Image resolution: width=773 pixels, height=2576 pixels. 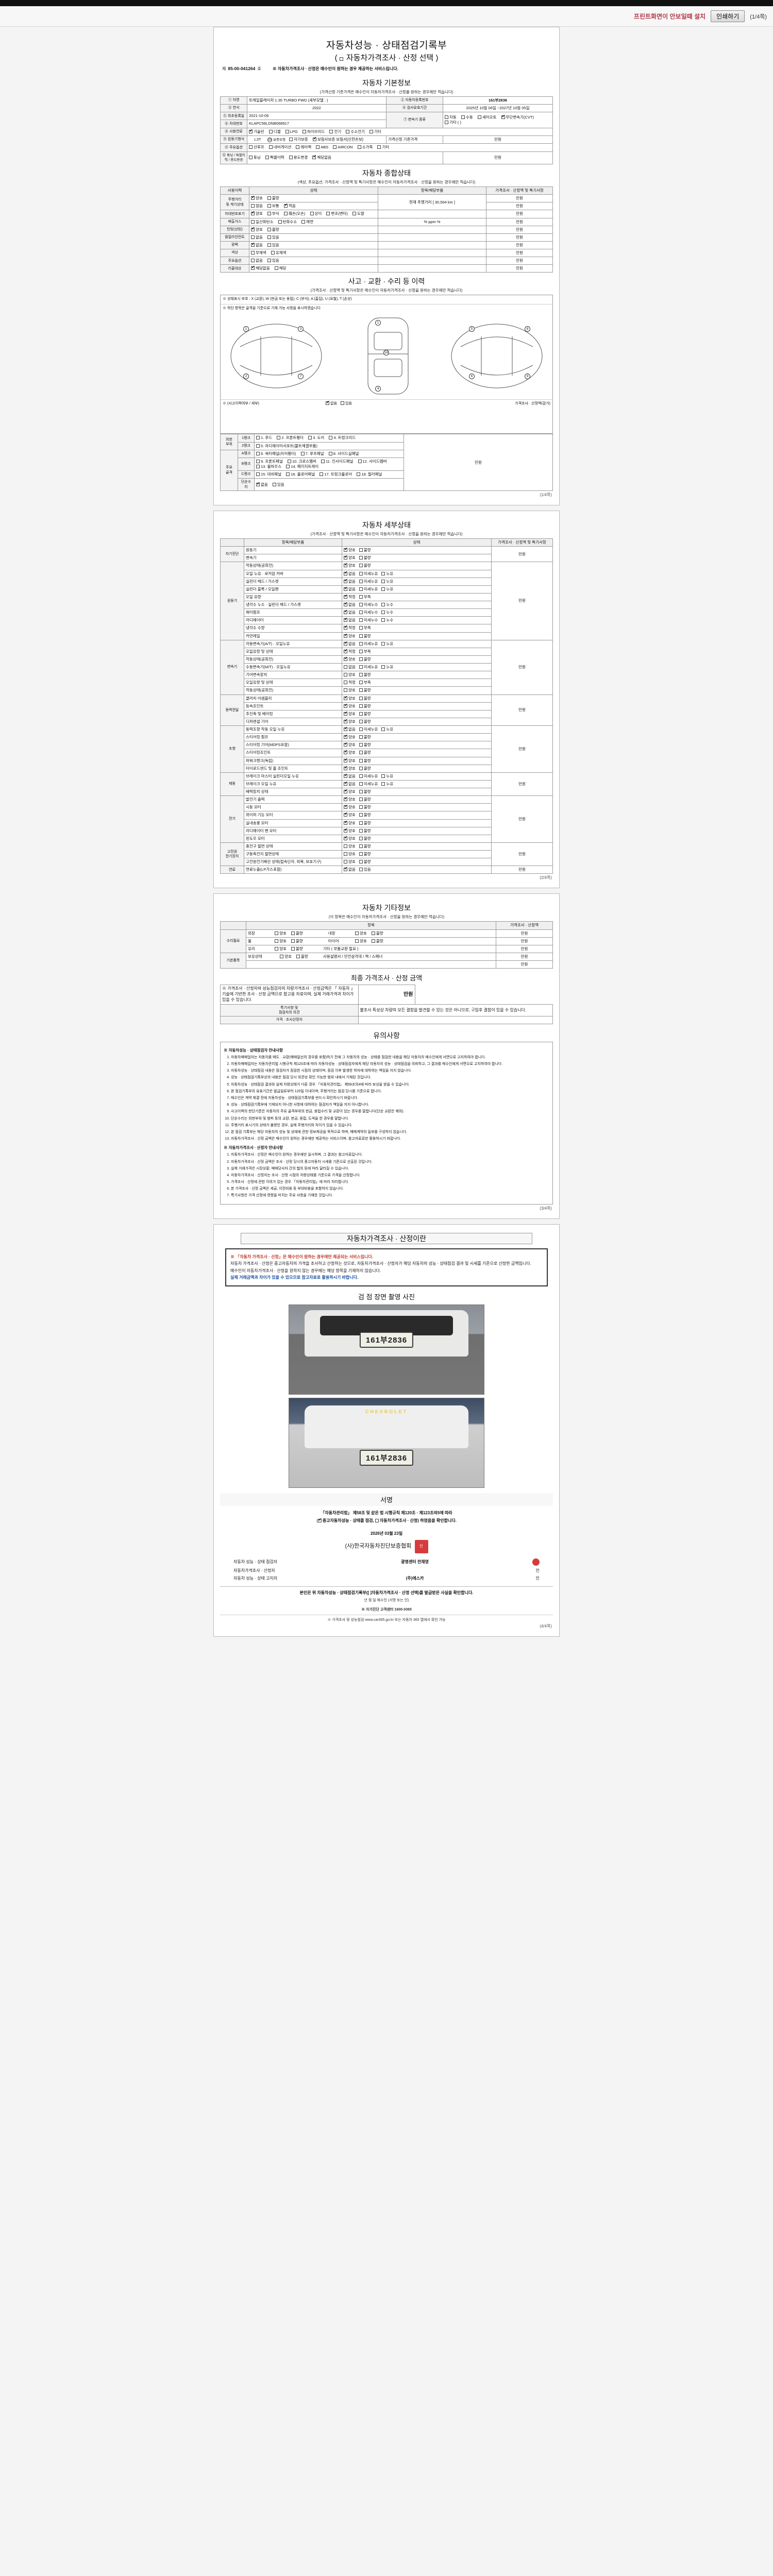 What do you see at coordinates (301, 377) in the screenshot?
I see `damage-marker: 7` at bounding box center [301, 377].